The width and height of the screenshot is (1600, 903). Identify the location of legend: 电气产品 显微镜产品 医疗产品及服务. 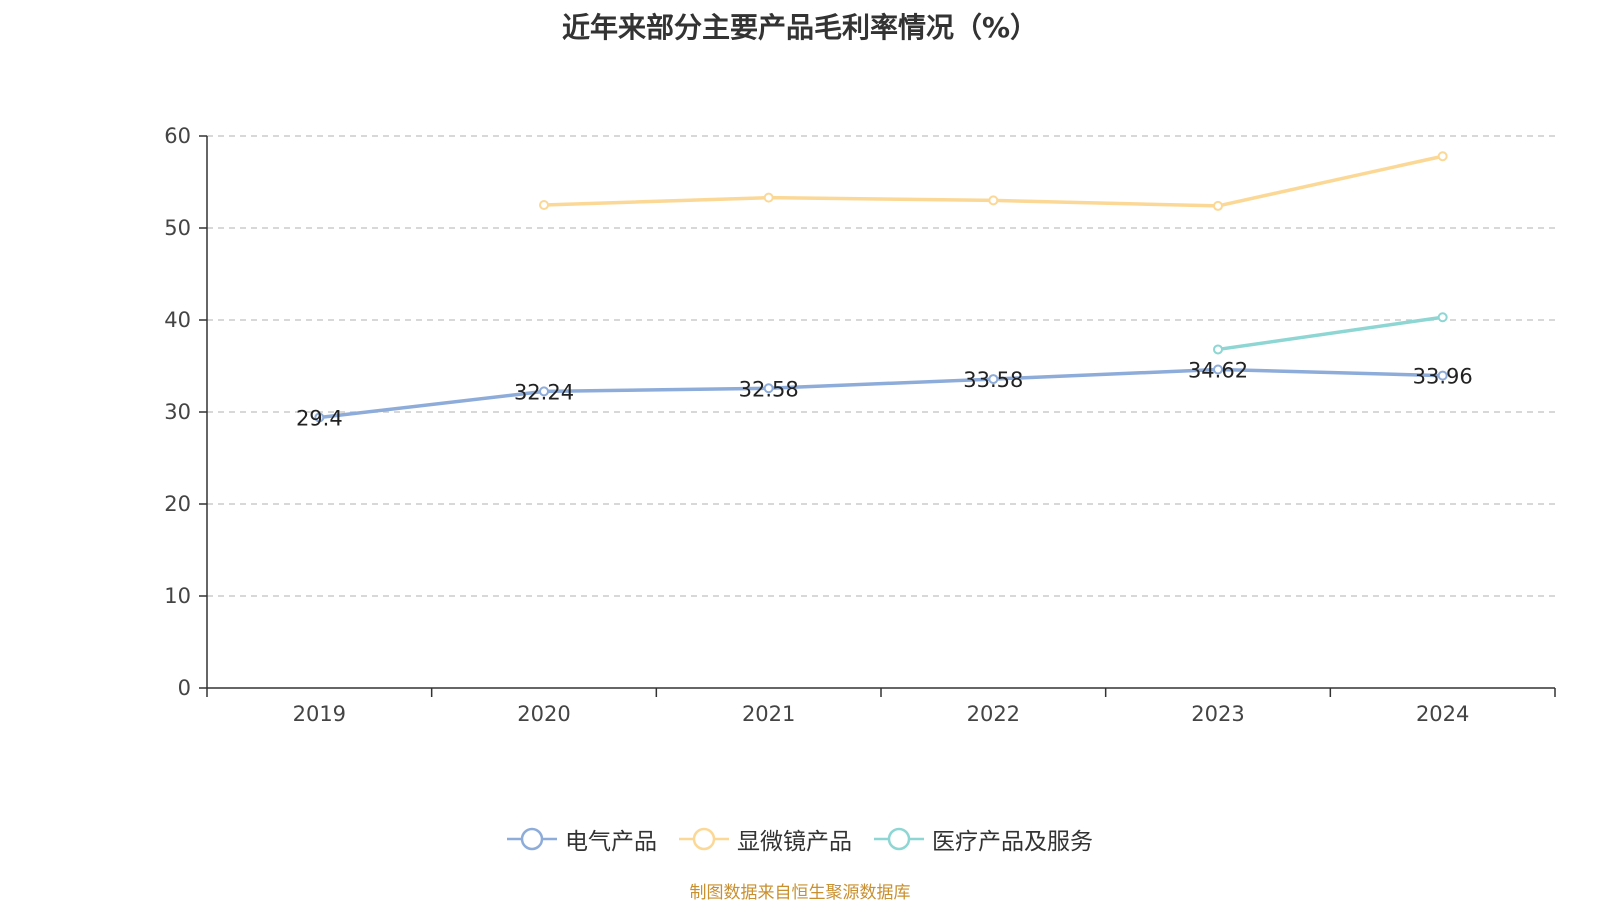
(800, 839).